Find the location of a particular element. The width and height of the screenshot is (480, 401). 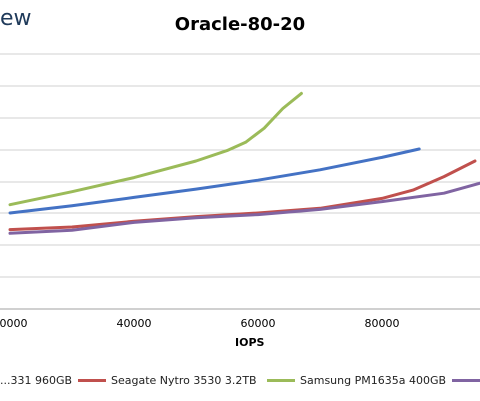

legend-item-3: Samsung PM1635a 400GB is located at coordinates (373, 380).